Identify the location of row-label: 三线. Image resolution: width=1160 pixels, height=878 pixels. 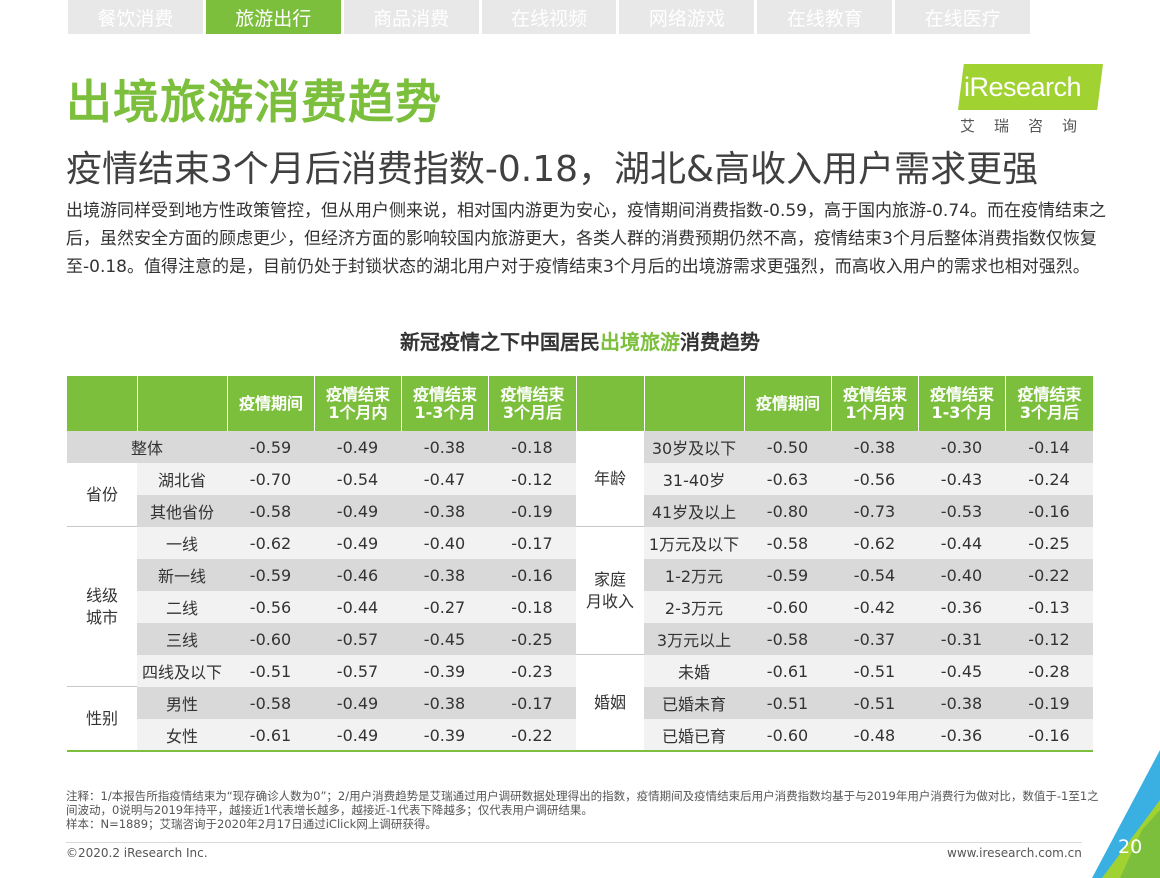
(182, 639).